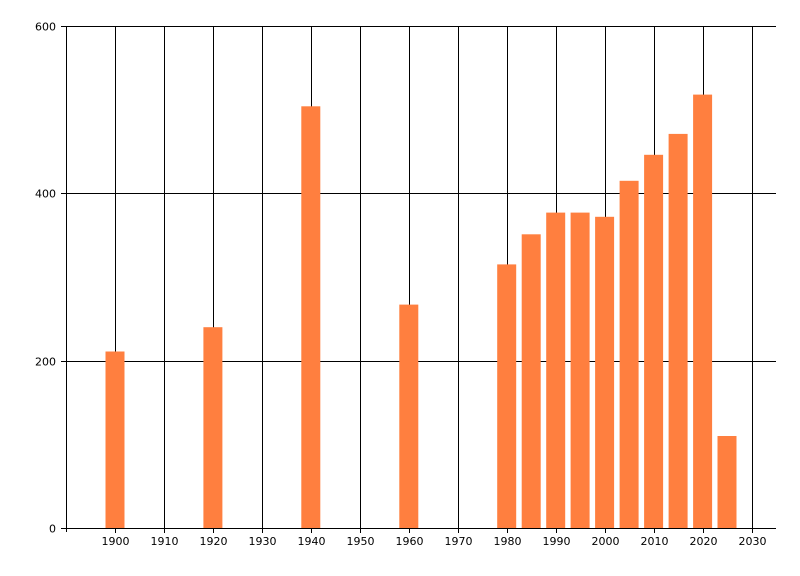 Image resolution: width=800 pixels, height=576 pixels. What do you see at coordinates (312, 541) in the screenshot?
I see `x-tick-label: 1940` at bounding box center [312, 541].